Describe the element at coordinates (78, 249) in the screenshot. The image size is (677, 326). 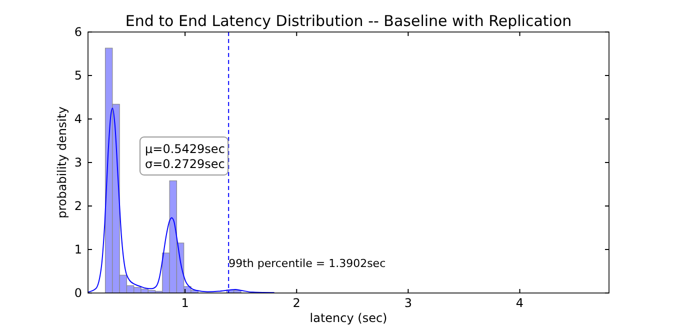
I see `y-tick-label: 1` at that location.